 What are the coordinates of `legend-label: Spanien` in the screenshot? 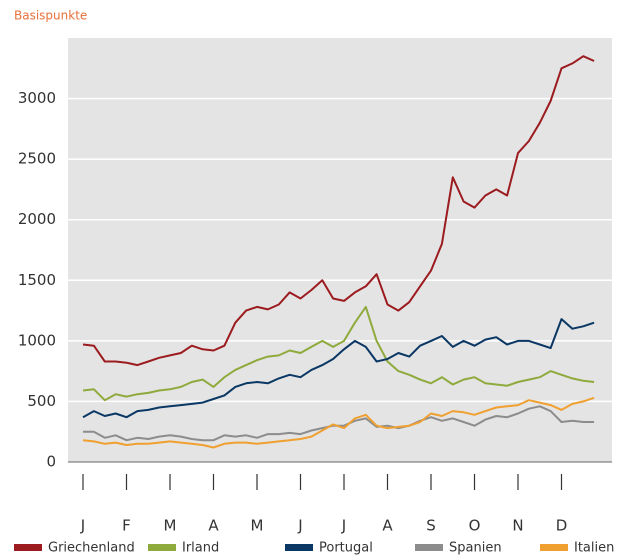 It's located at (475, 548).